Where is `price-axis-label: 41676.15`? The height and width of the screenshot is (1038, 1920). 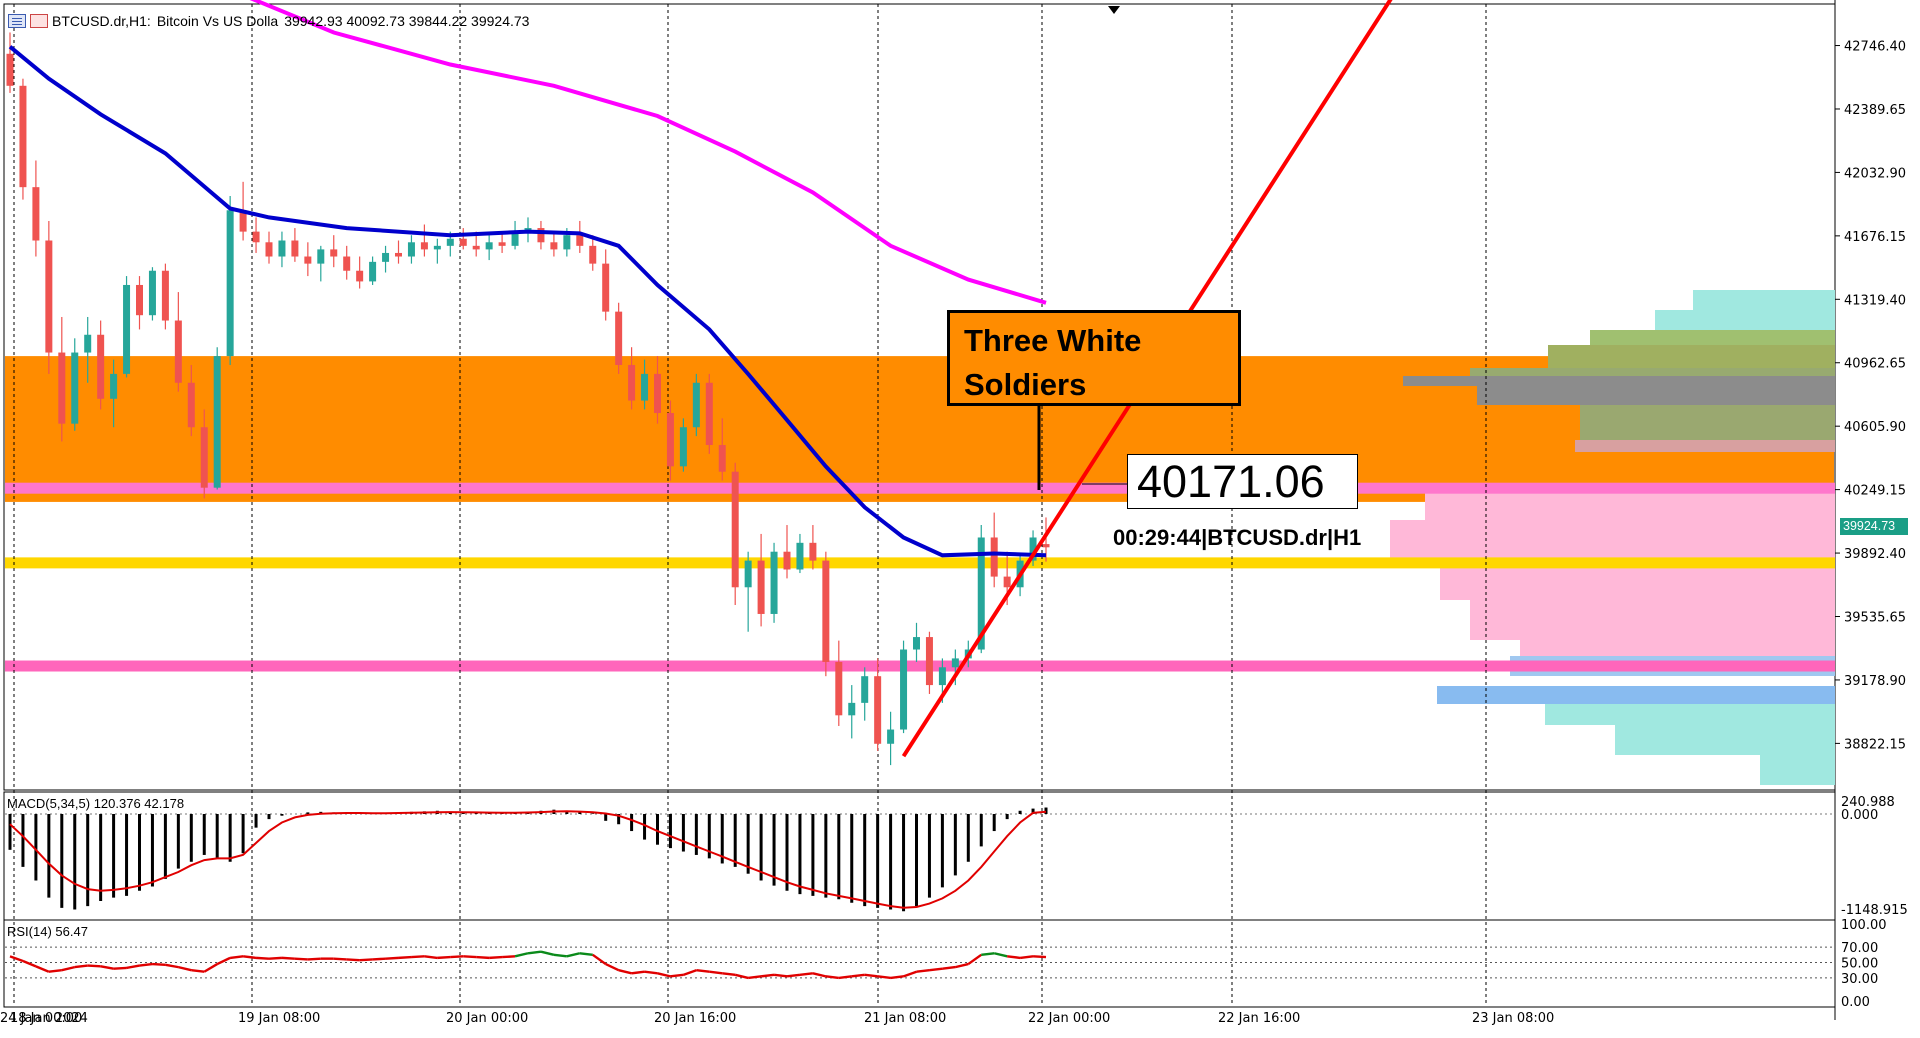
price-axis-label: 41676.15 is located at coordinates (1875, 237).